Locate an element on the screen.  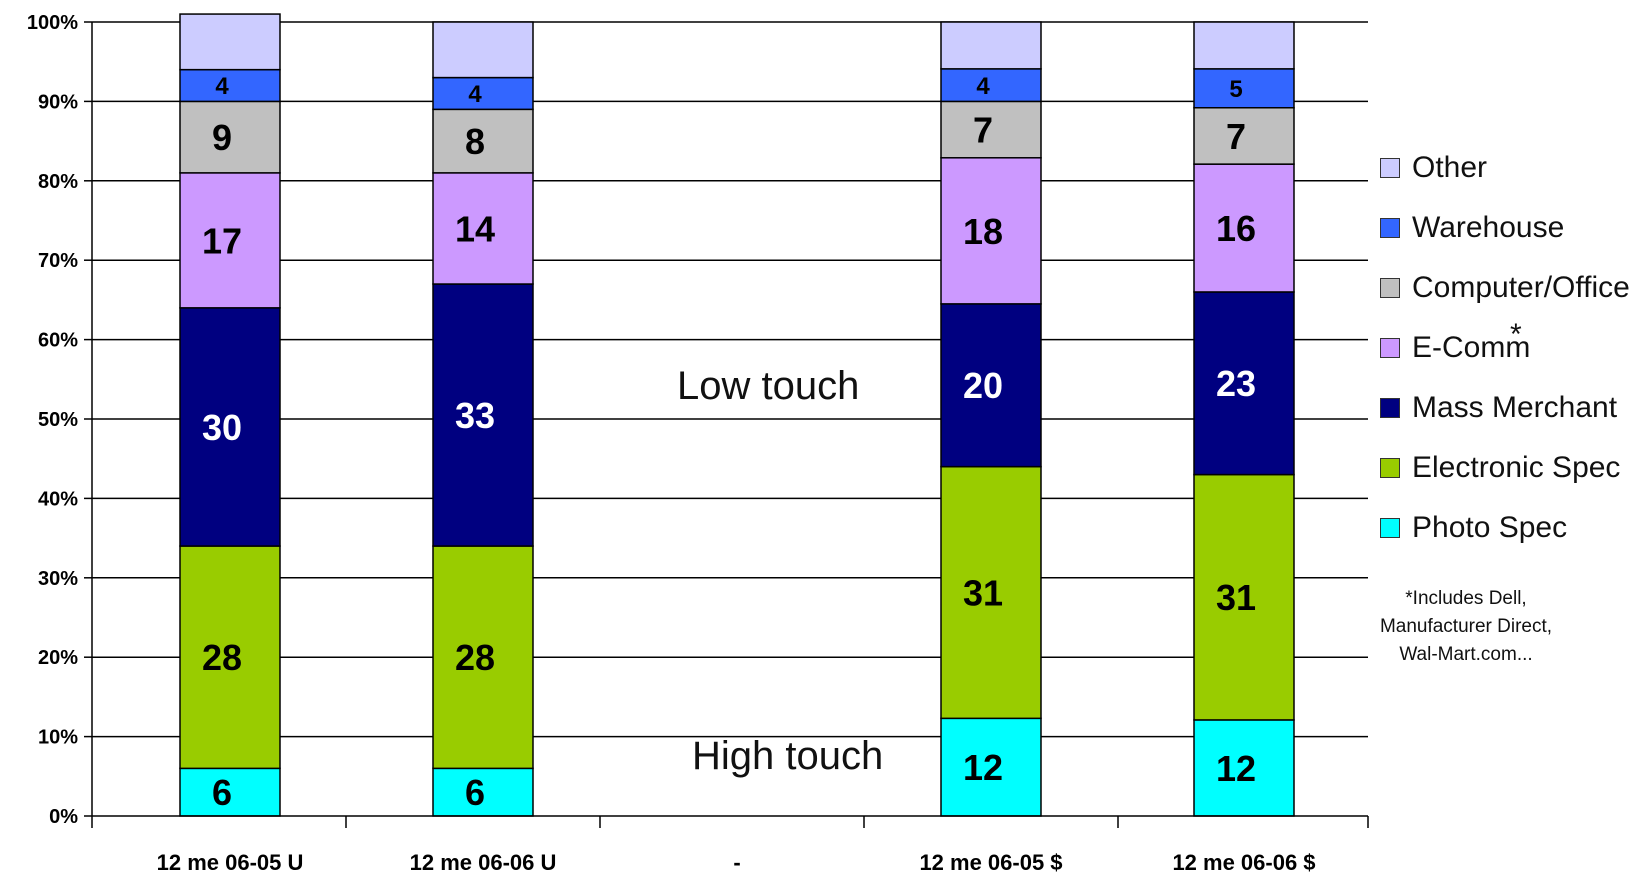
x-tick-label: 12 me 06-05 $ is located at coordinates (990, 862).